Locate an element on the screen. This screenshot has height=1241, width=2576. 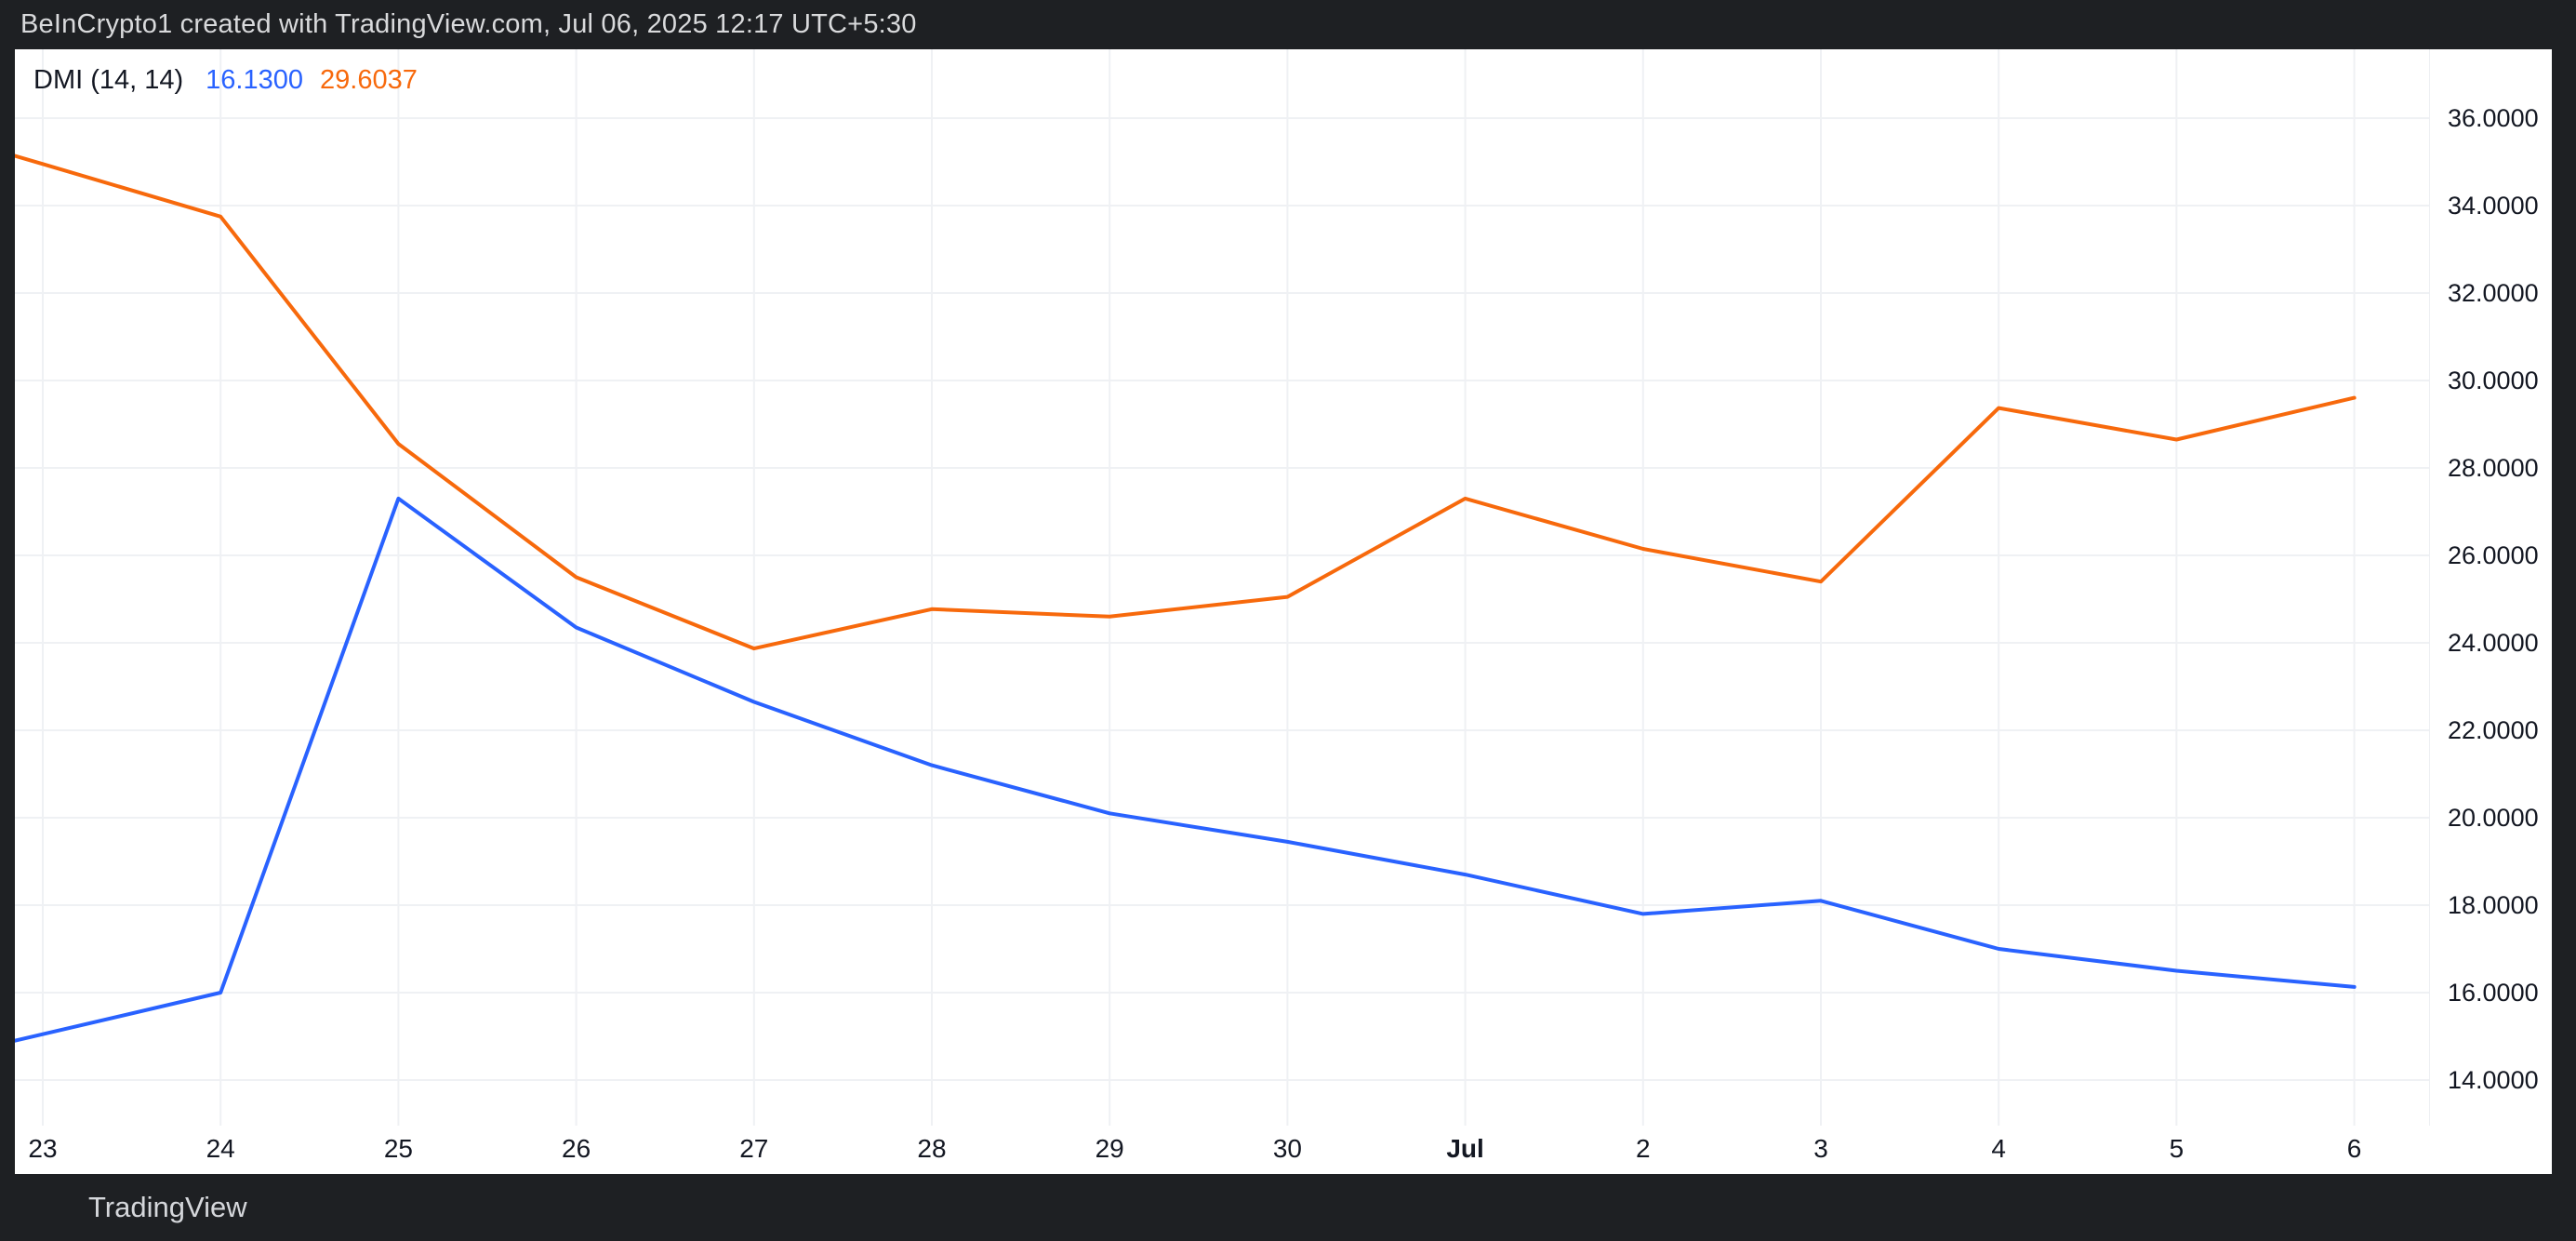
x-axis-label: 24 is located at coordinates (220, 1148).